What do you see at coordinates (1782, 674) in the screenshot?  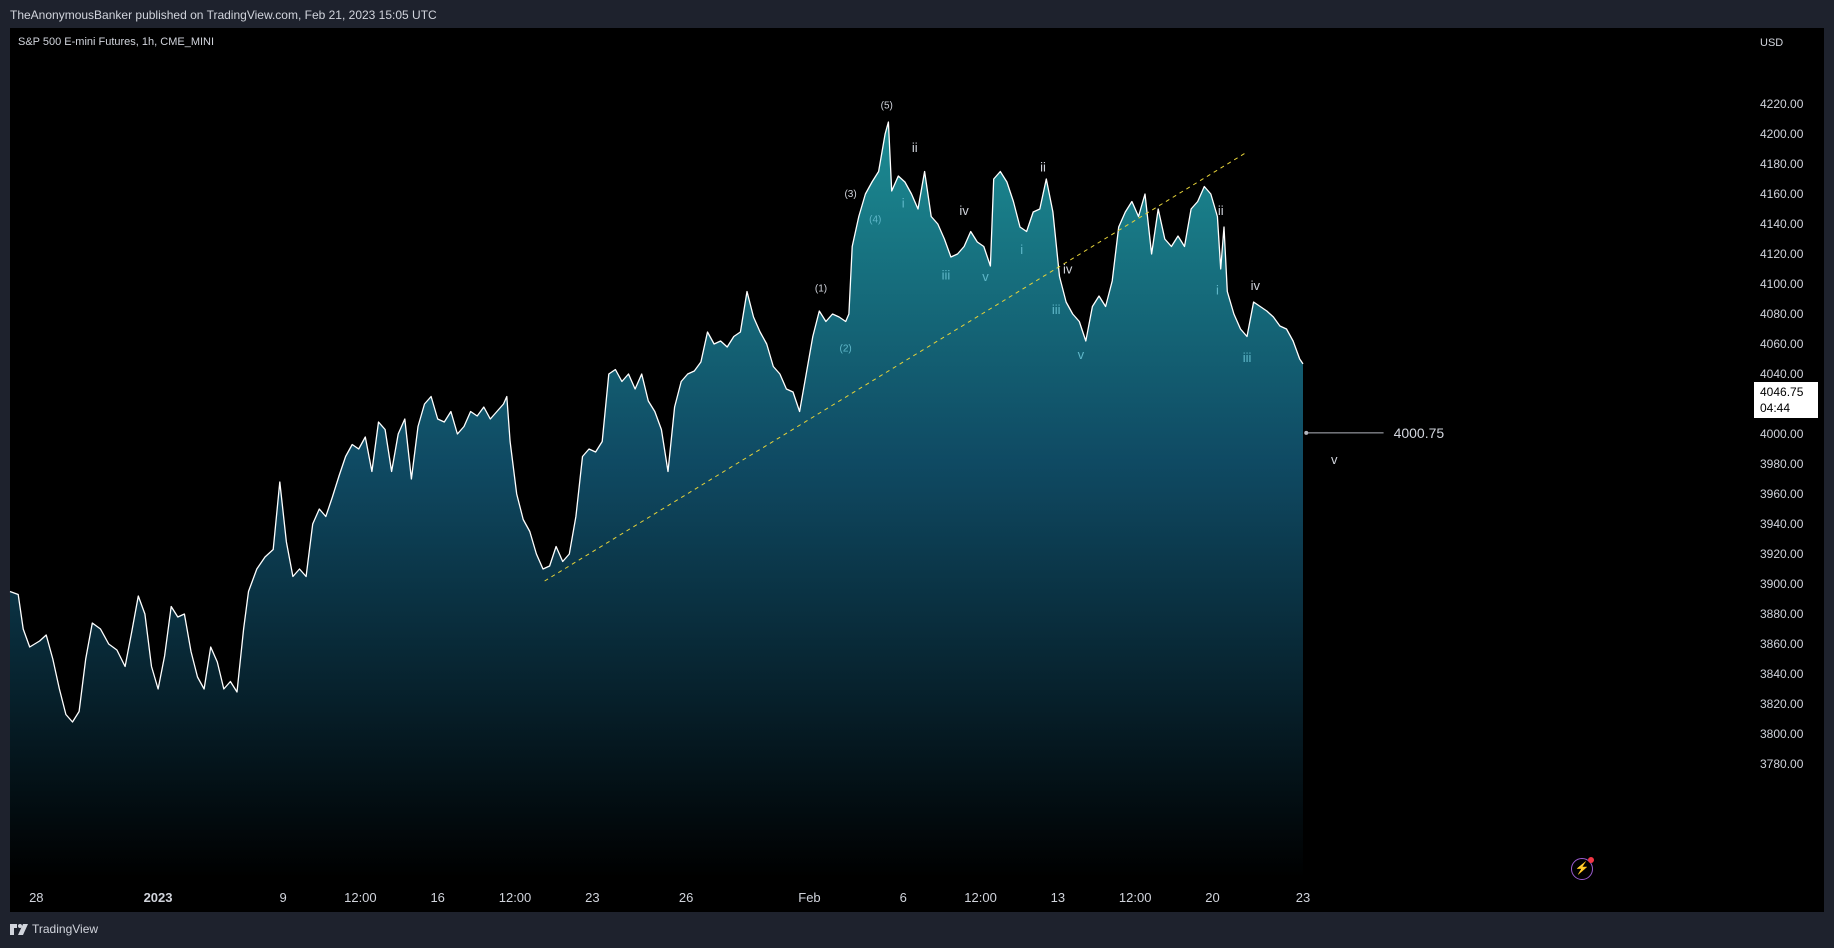 I see `y-tick-label: 3840.00` at bounding box center [1782, 674].